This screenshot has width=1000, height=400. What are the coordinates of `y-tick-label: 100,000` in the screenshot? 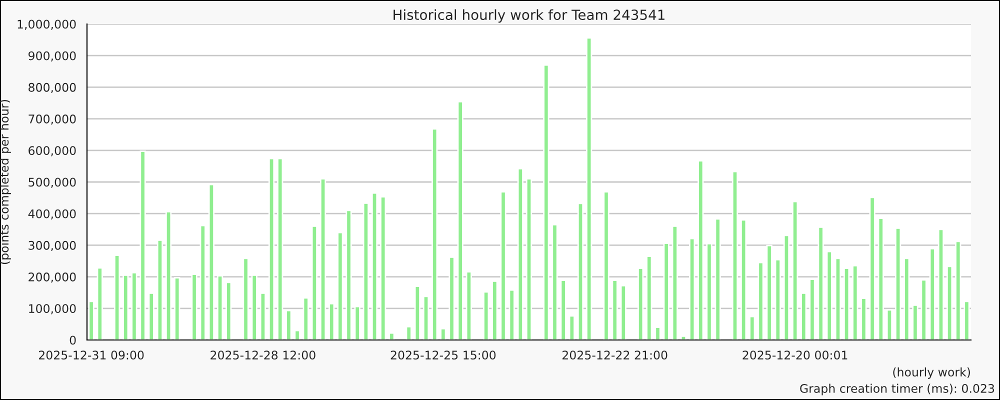 It's located at (52, 309).